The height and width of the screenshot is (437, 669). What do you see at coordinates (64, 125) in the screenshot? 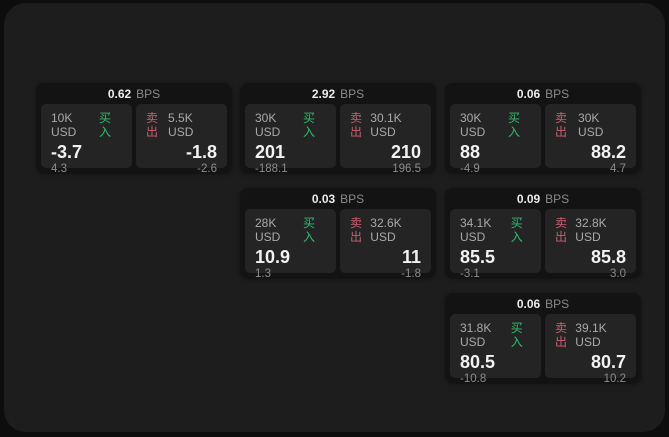
I see `buy-amount: 10K USD` at bounding box center [64, 125].